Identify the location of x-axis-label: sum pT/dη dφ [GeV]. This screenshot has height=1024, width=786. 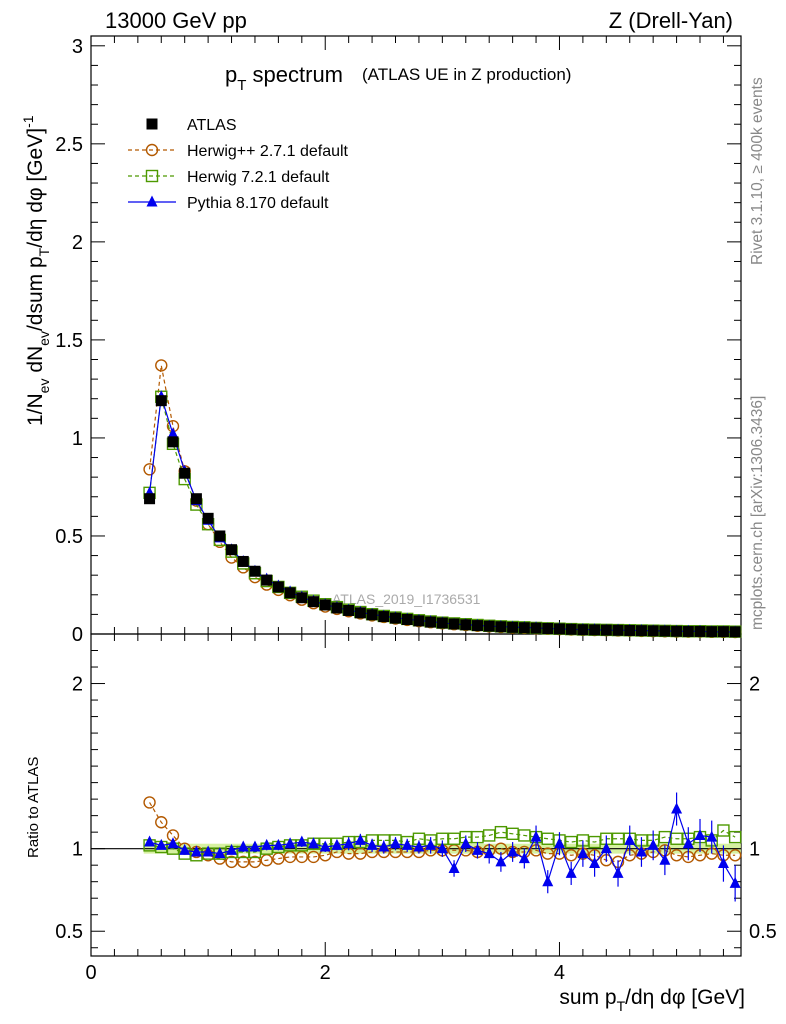
(652, 1000).